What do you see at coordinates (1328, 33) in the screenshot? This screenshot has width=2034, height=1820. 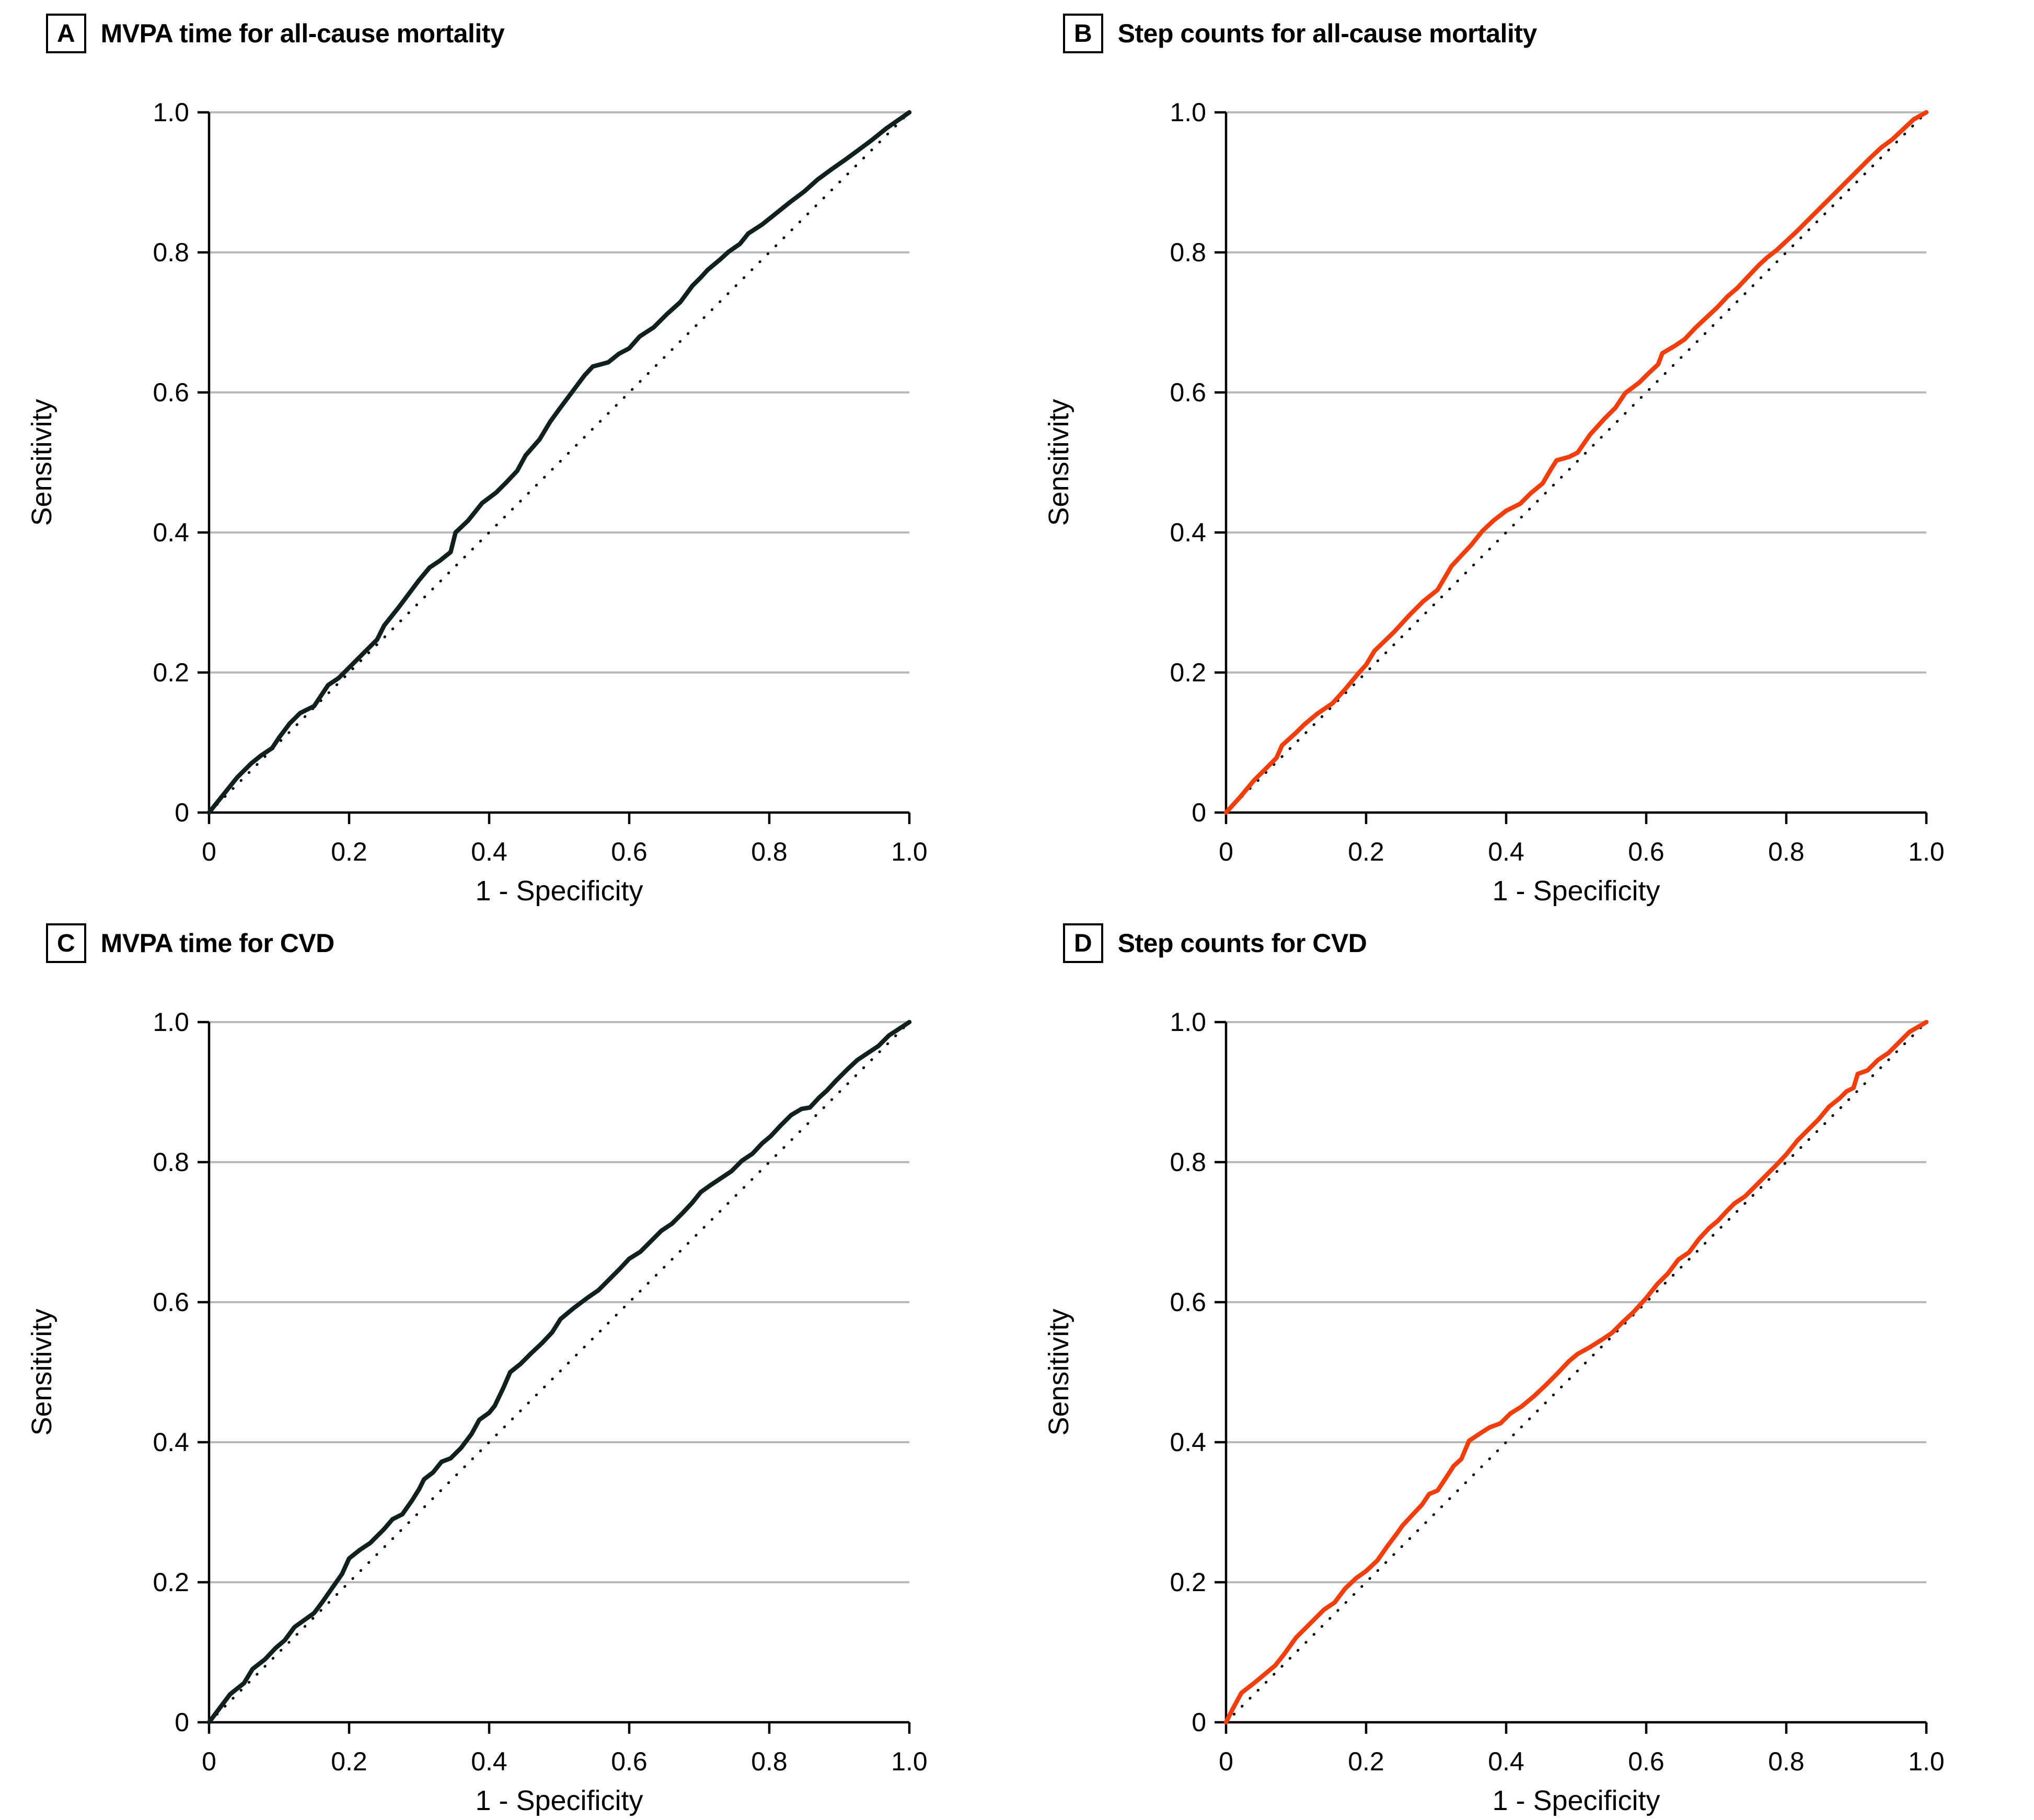 I see `panel-title: Step counts for all-cause mortality` at bounding box center [1328, 33].